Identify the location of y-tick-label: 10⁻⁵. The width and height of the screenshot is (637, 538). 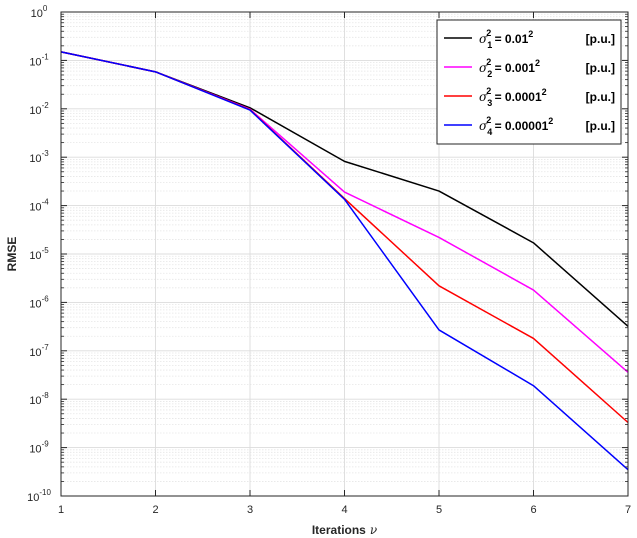
(39, 254).